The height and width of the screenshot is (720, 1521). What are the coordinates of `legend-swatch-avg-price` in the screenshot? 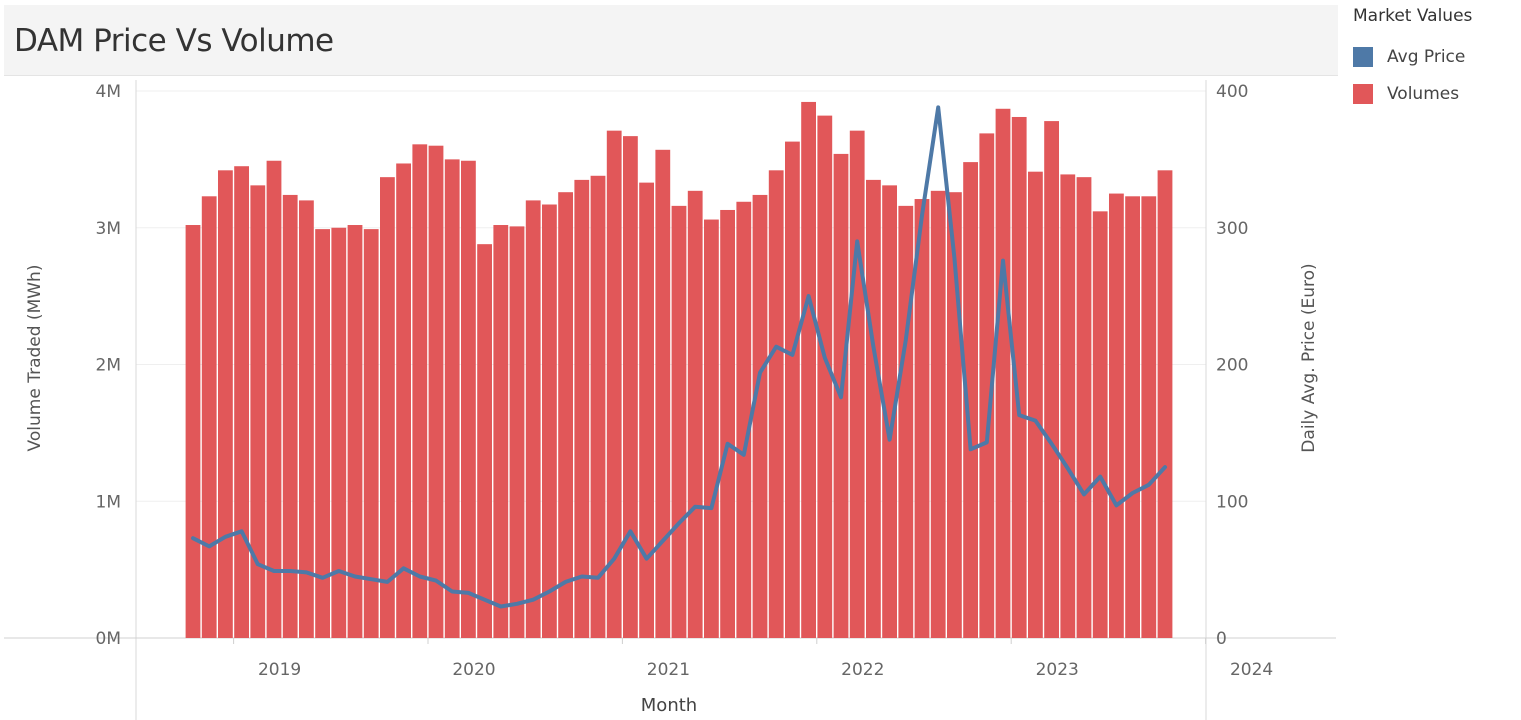 It's located at (1363, 56).